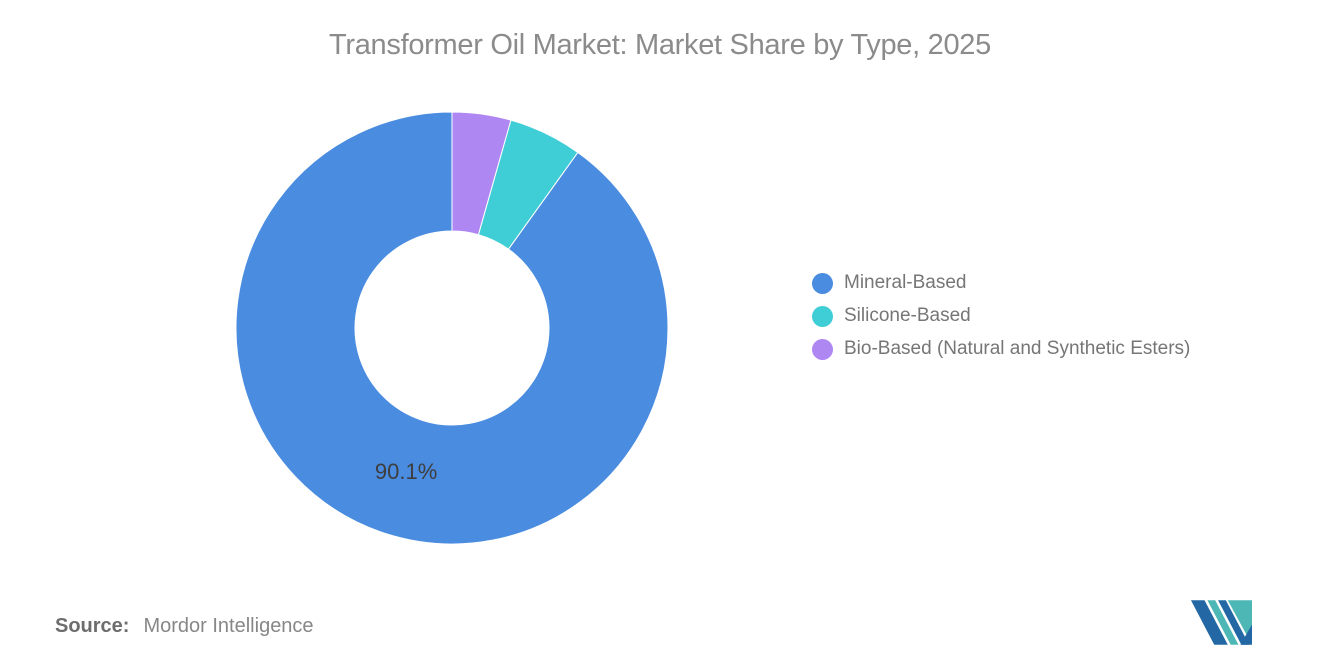 Image resolution: width=1320 pixels, height=665 pixels. Describe the element at coordinates (822, 316) in the screenshot. I see `legend-swatch-silicone-based` at that location.